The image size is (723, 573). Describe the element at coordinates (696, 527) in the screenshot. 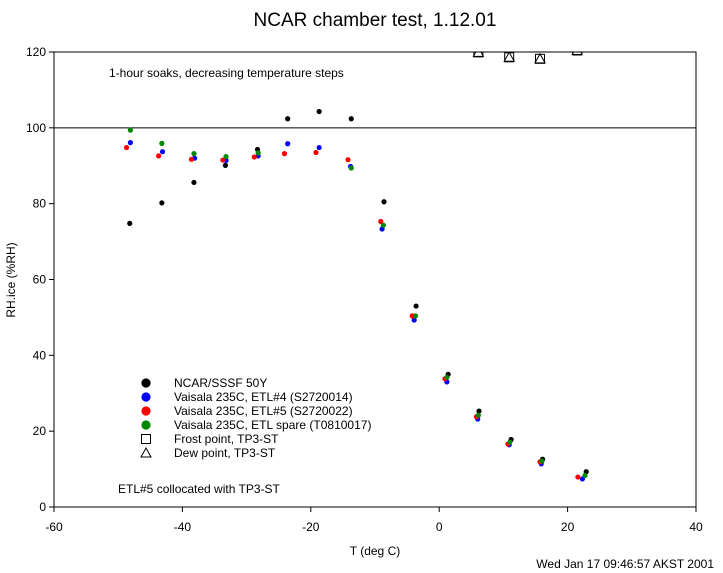

I see `x-tick-label: 40` at that location.